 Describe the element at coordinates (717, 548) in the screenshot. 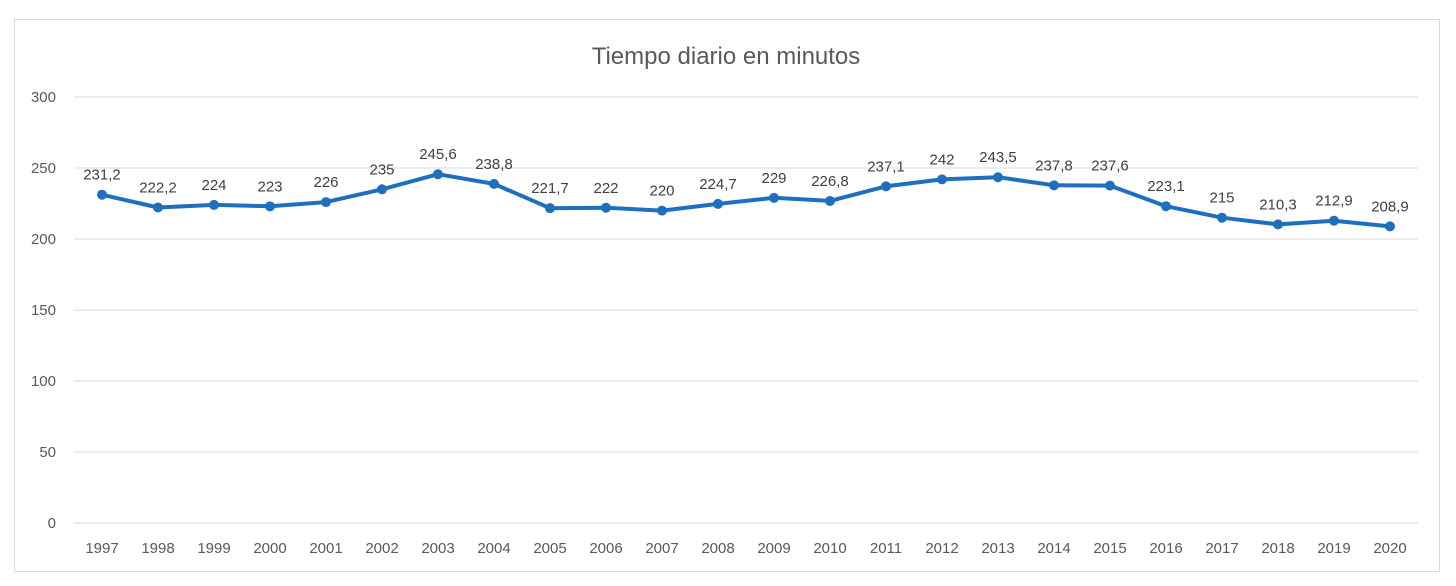

I see `x-tick-label: 2008` at that location.